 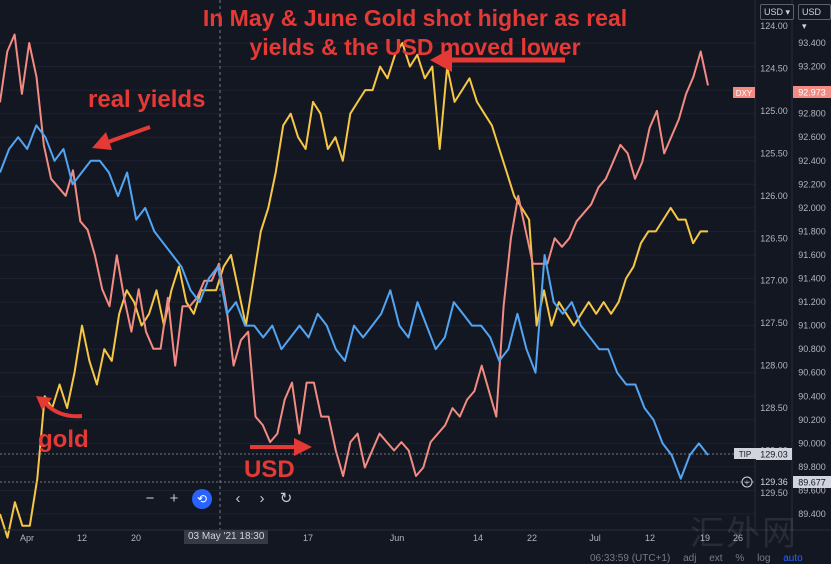 What do you see at coordinates (774, 111) in the screenshot?
I see `tip-axis-tick-label: 125.00` at bounding box center [774, 111].